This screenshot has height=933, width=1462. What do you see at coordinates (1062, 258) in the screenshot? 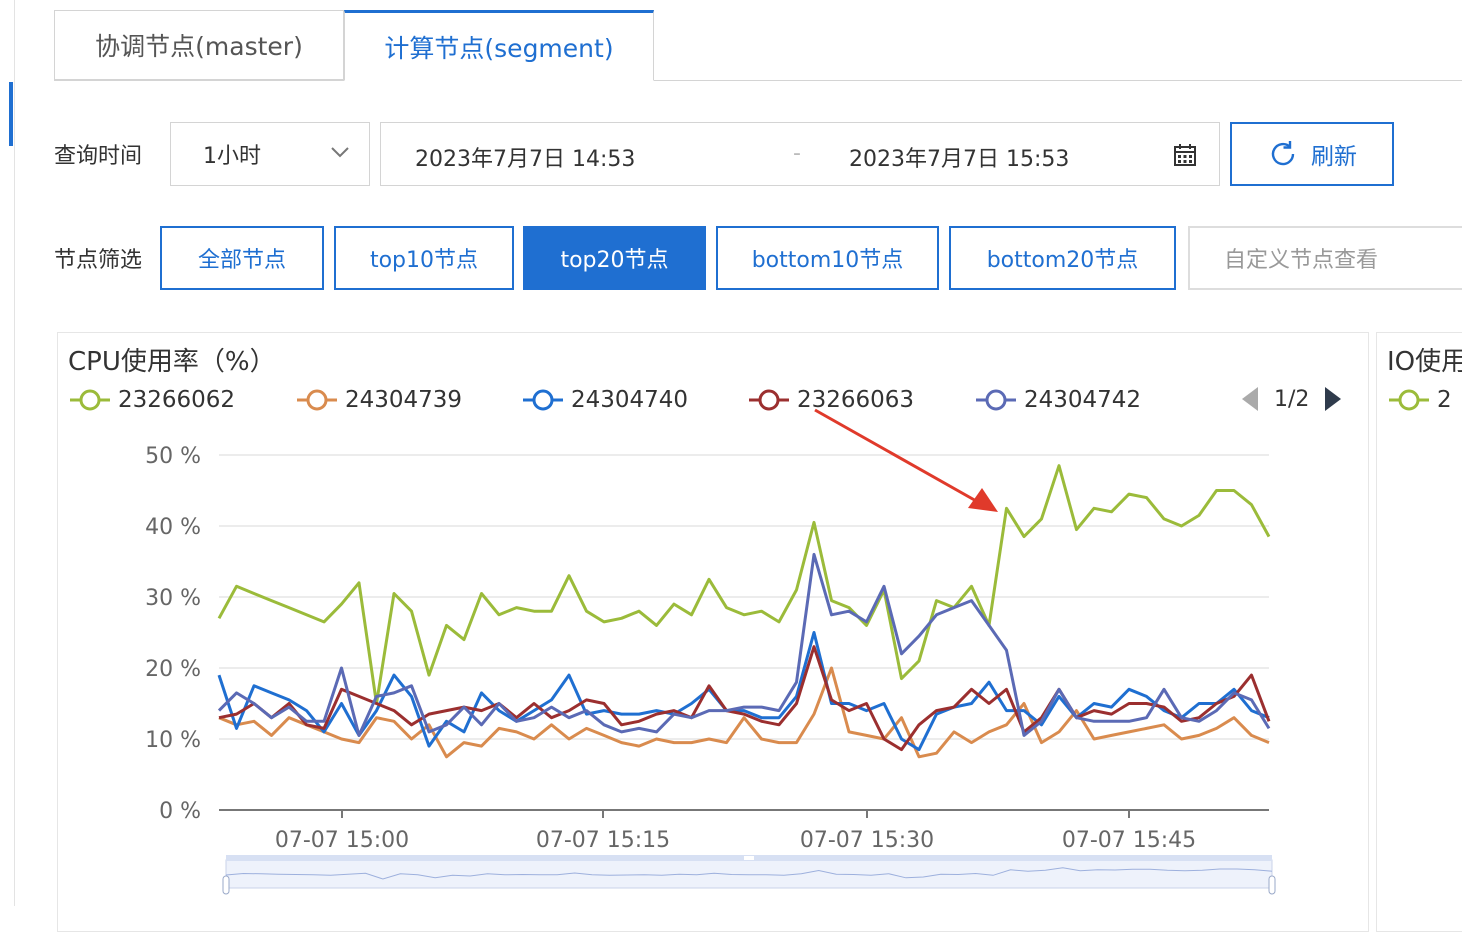
I see `filter-bottom20-button: bottom20节点` at bounding box center [1062, 258].